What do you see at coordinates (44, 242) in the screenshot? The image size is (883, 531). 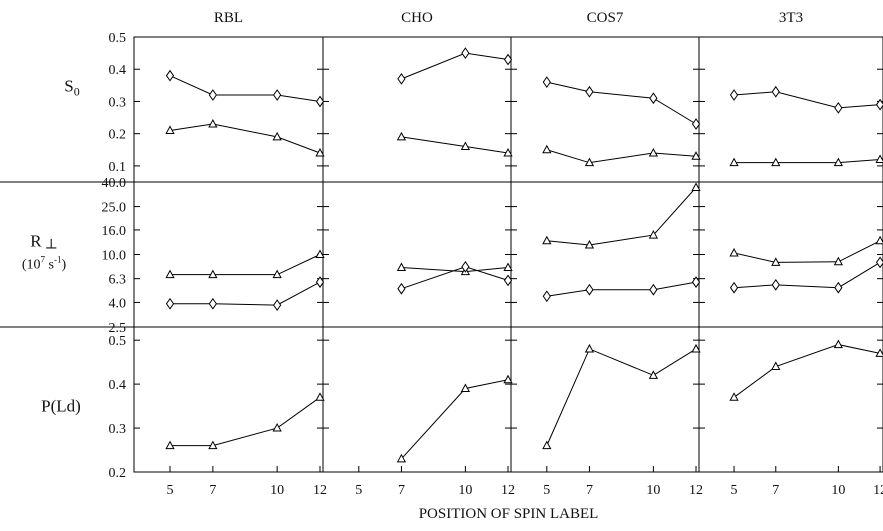 I see `row-label-rperp: R ⊥` at bounding box center [44, 242].